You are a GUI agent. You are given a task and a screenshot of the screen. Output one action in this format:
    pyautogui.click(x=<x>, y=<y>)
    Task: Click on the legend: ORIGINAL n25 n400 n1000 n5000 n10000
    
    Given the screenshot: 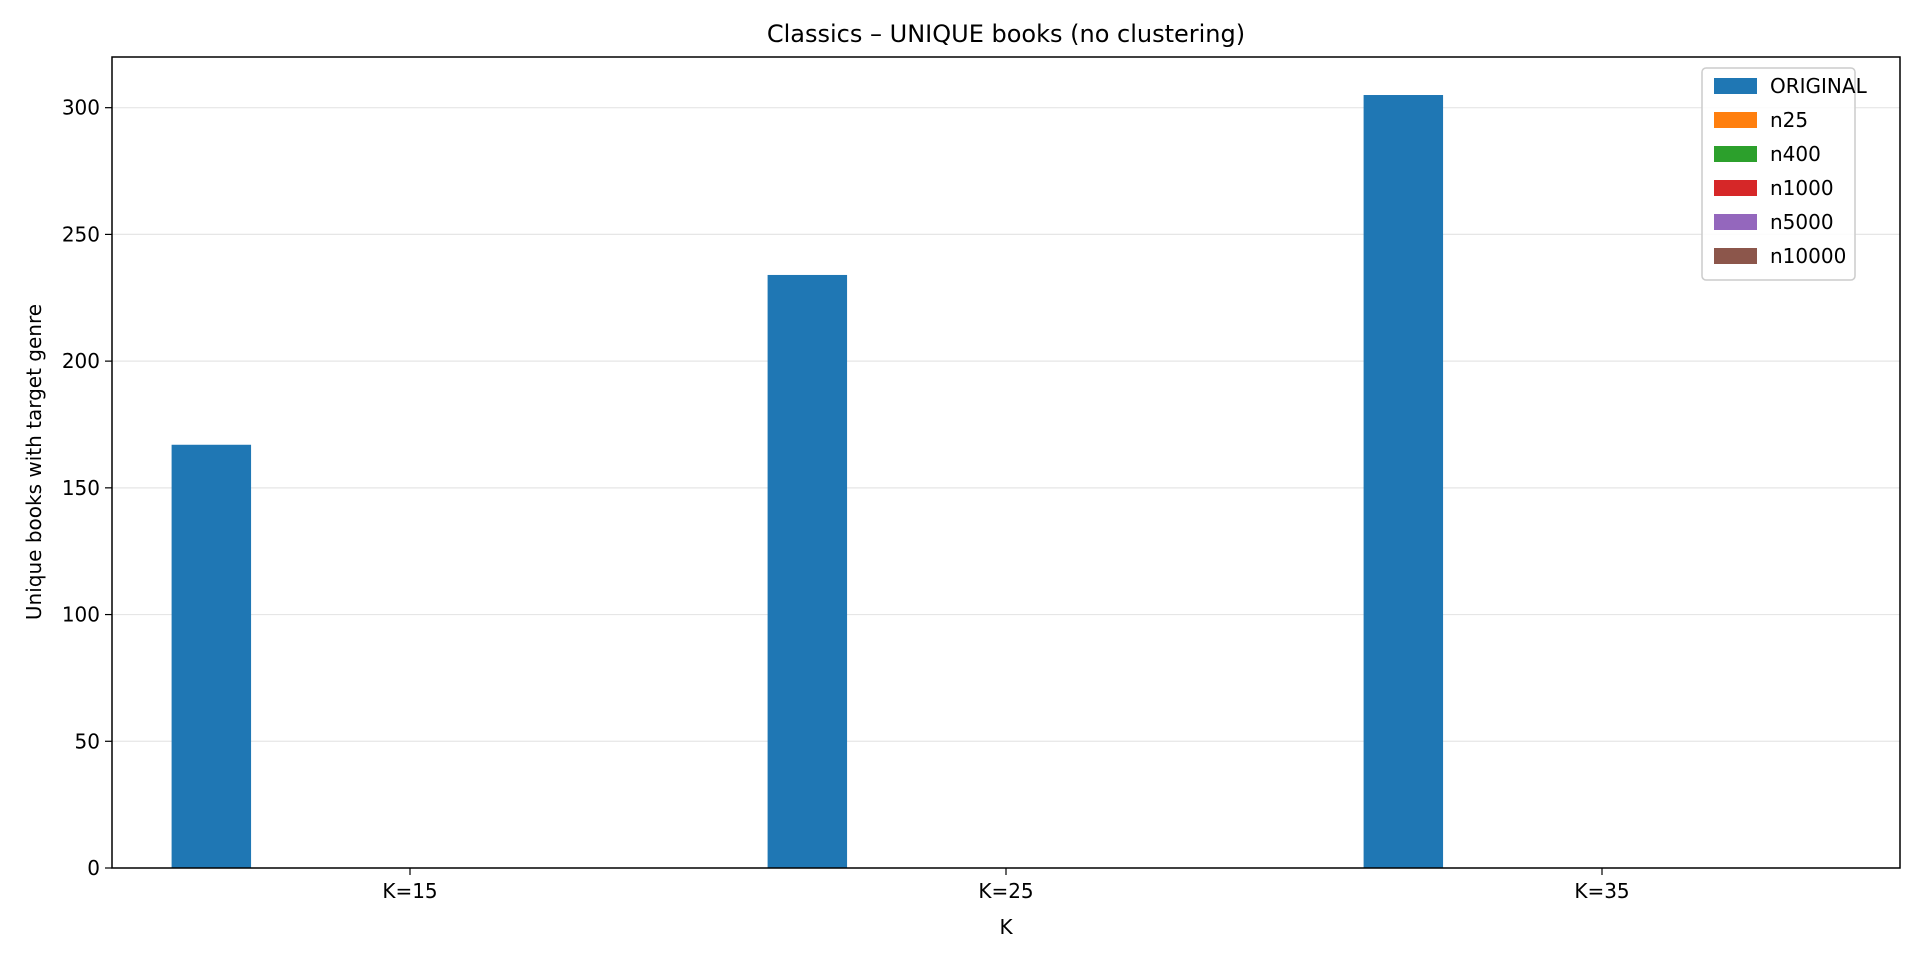 What is the action you would take?
    pyautogui.click(x=1784, y=174)
    